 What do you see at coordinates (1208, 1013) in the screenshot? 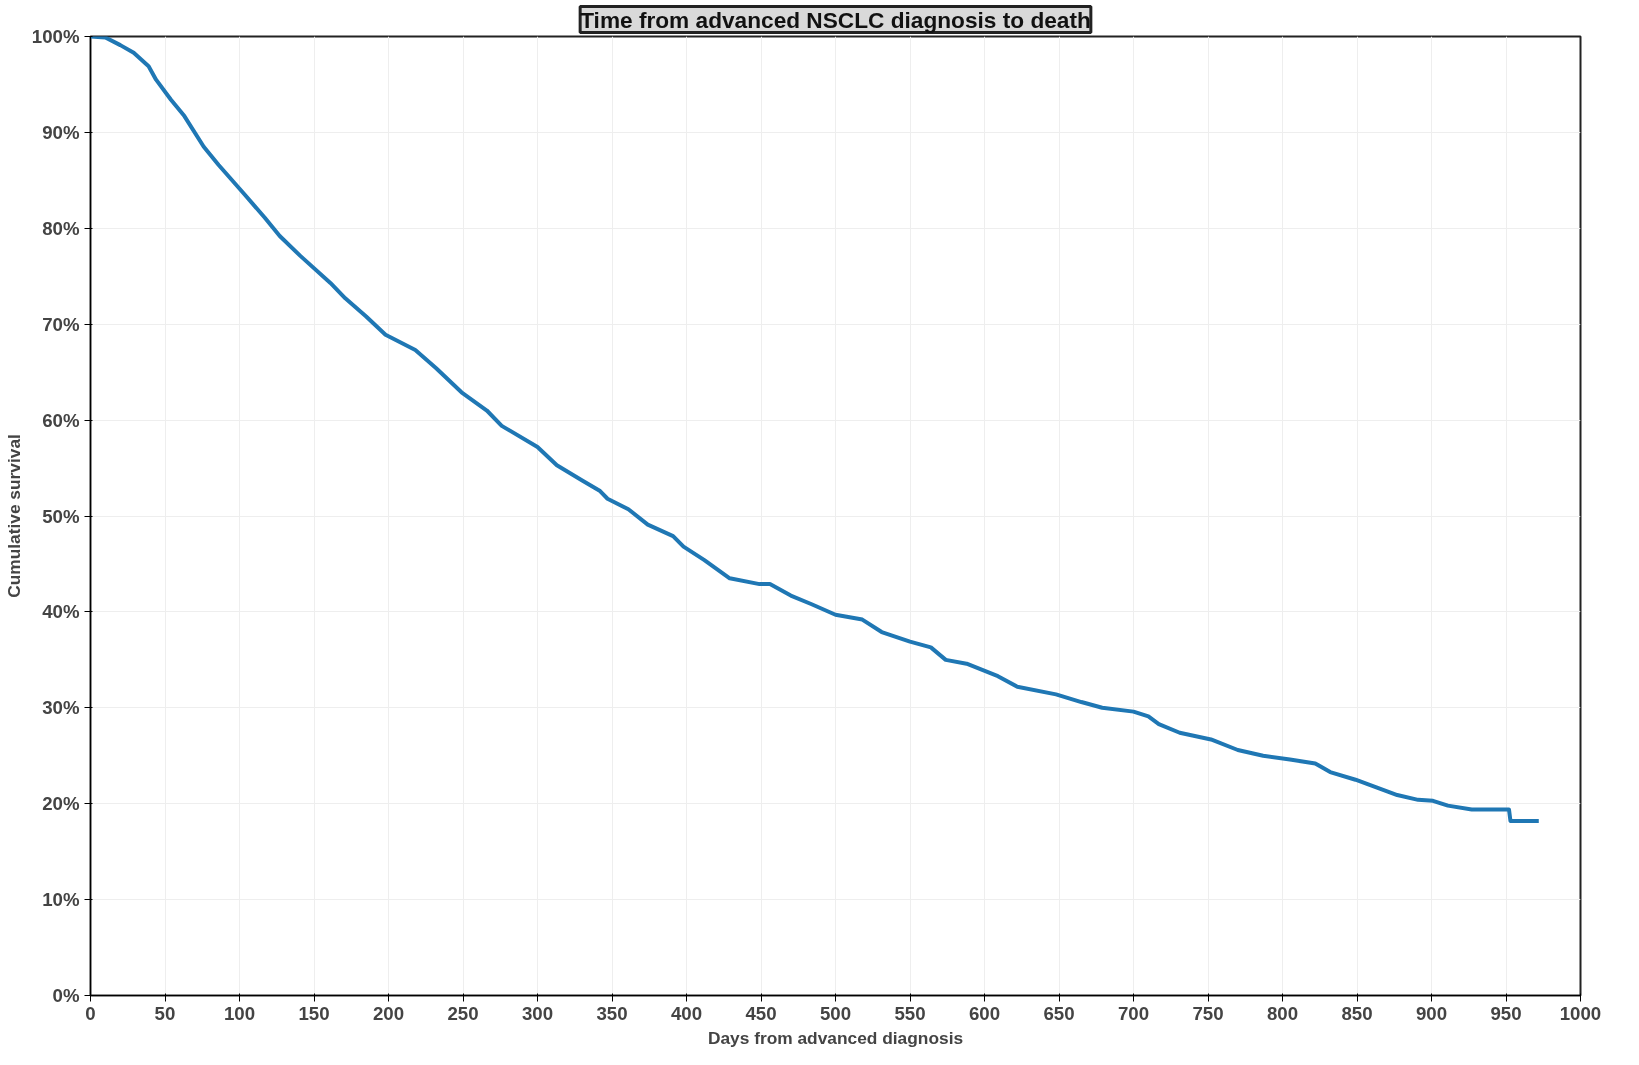
I see `x-tick-label: 750` at bounding box center [1208, 1013].